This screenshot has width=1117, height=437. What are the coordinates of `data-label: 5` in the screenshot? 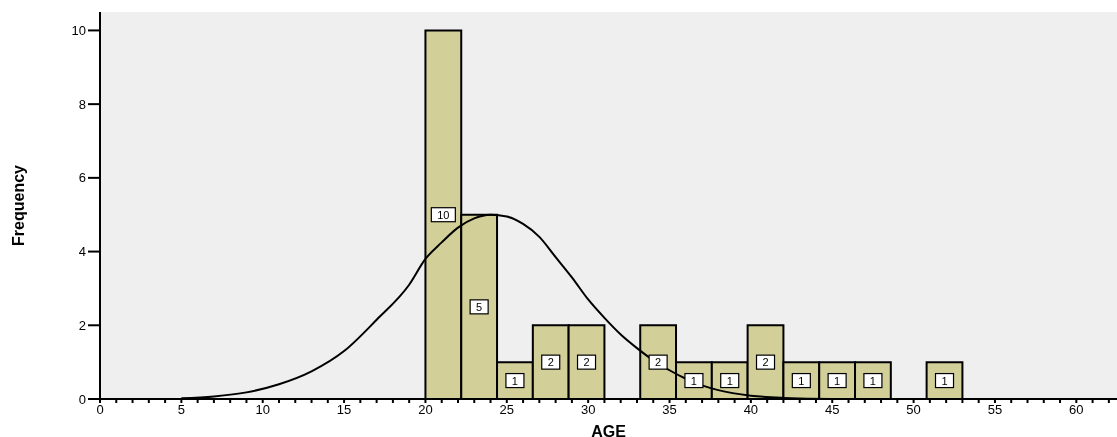 It's located at (479, 306).